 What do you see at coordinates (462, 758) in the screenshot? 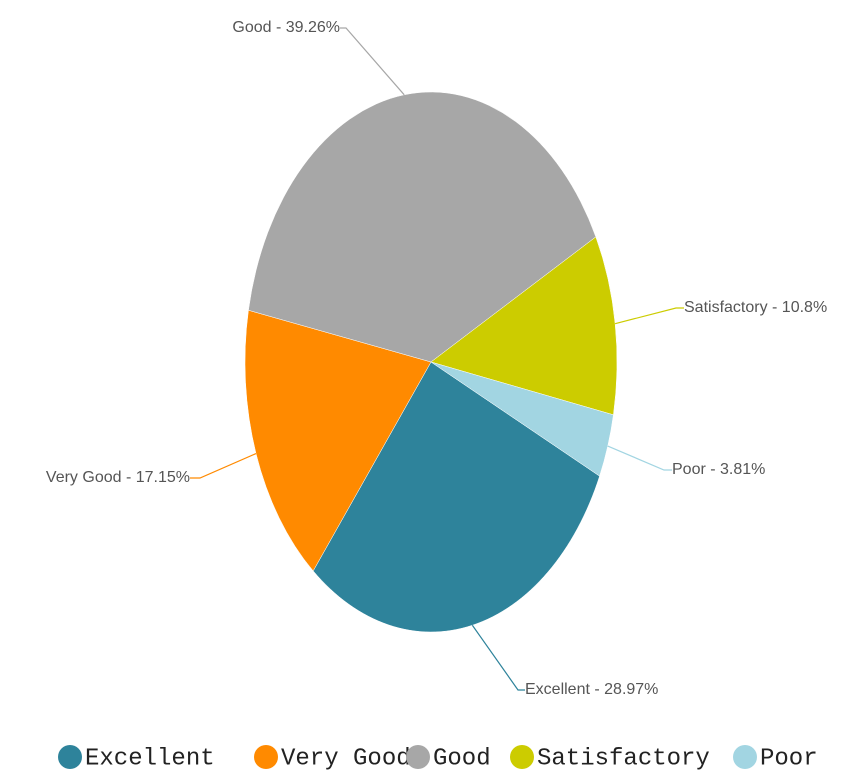
I see `legend-label: Good` at bounding box center [462, 758].